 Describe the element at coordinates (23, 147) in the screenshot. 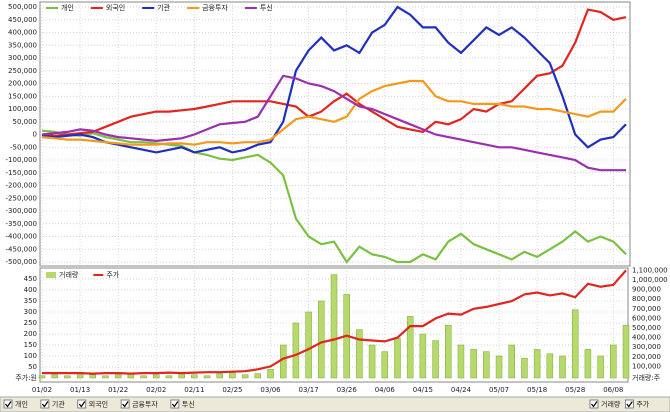

I see `y-tick-label: -50,000` at that location.